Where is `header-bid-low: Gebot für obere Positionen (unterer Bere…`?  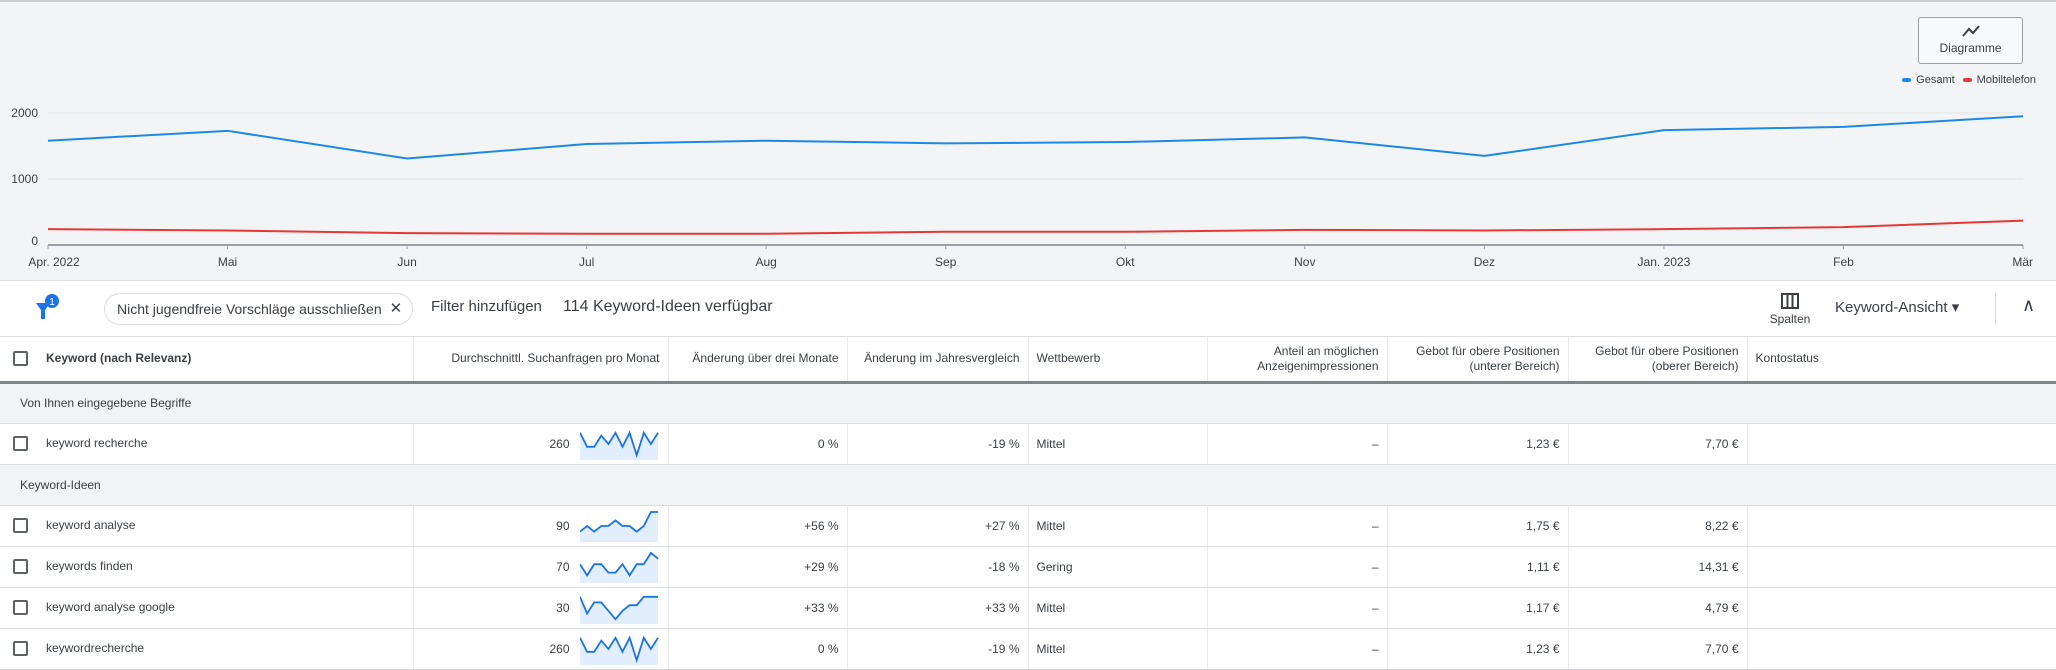
header-bid-low: Gebot für obere Positionen (unterer Bere… is located at coordinates (1477, 359).